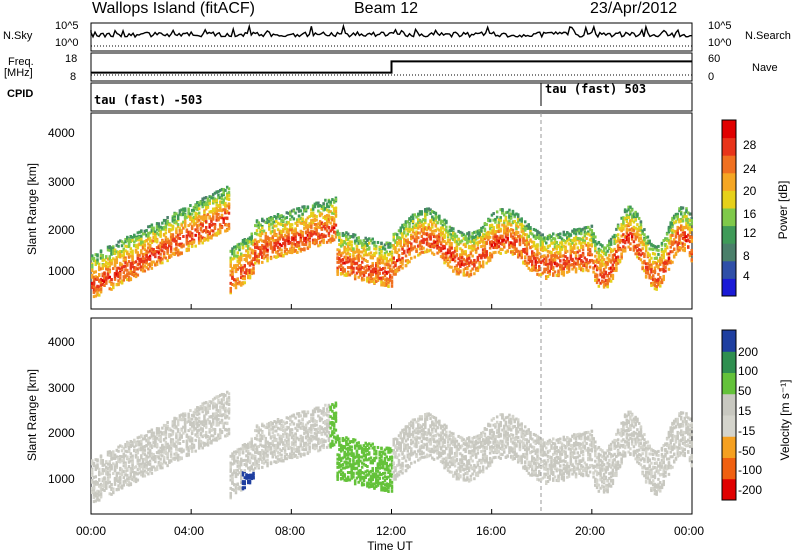 The image size is (800, 554). What do you see at coordinates (729, 217) in the screenshot?
I see `power-colorbar-segment` at bounding box center [729, 217].